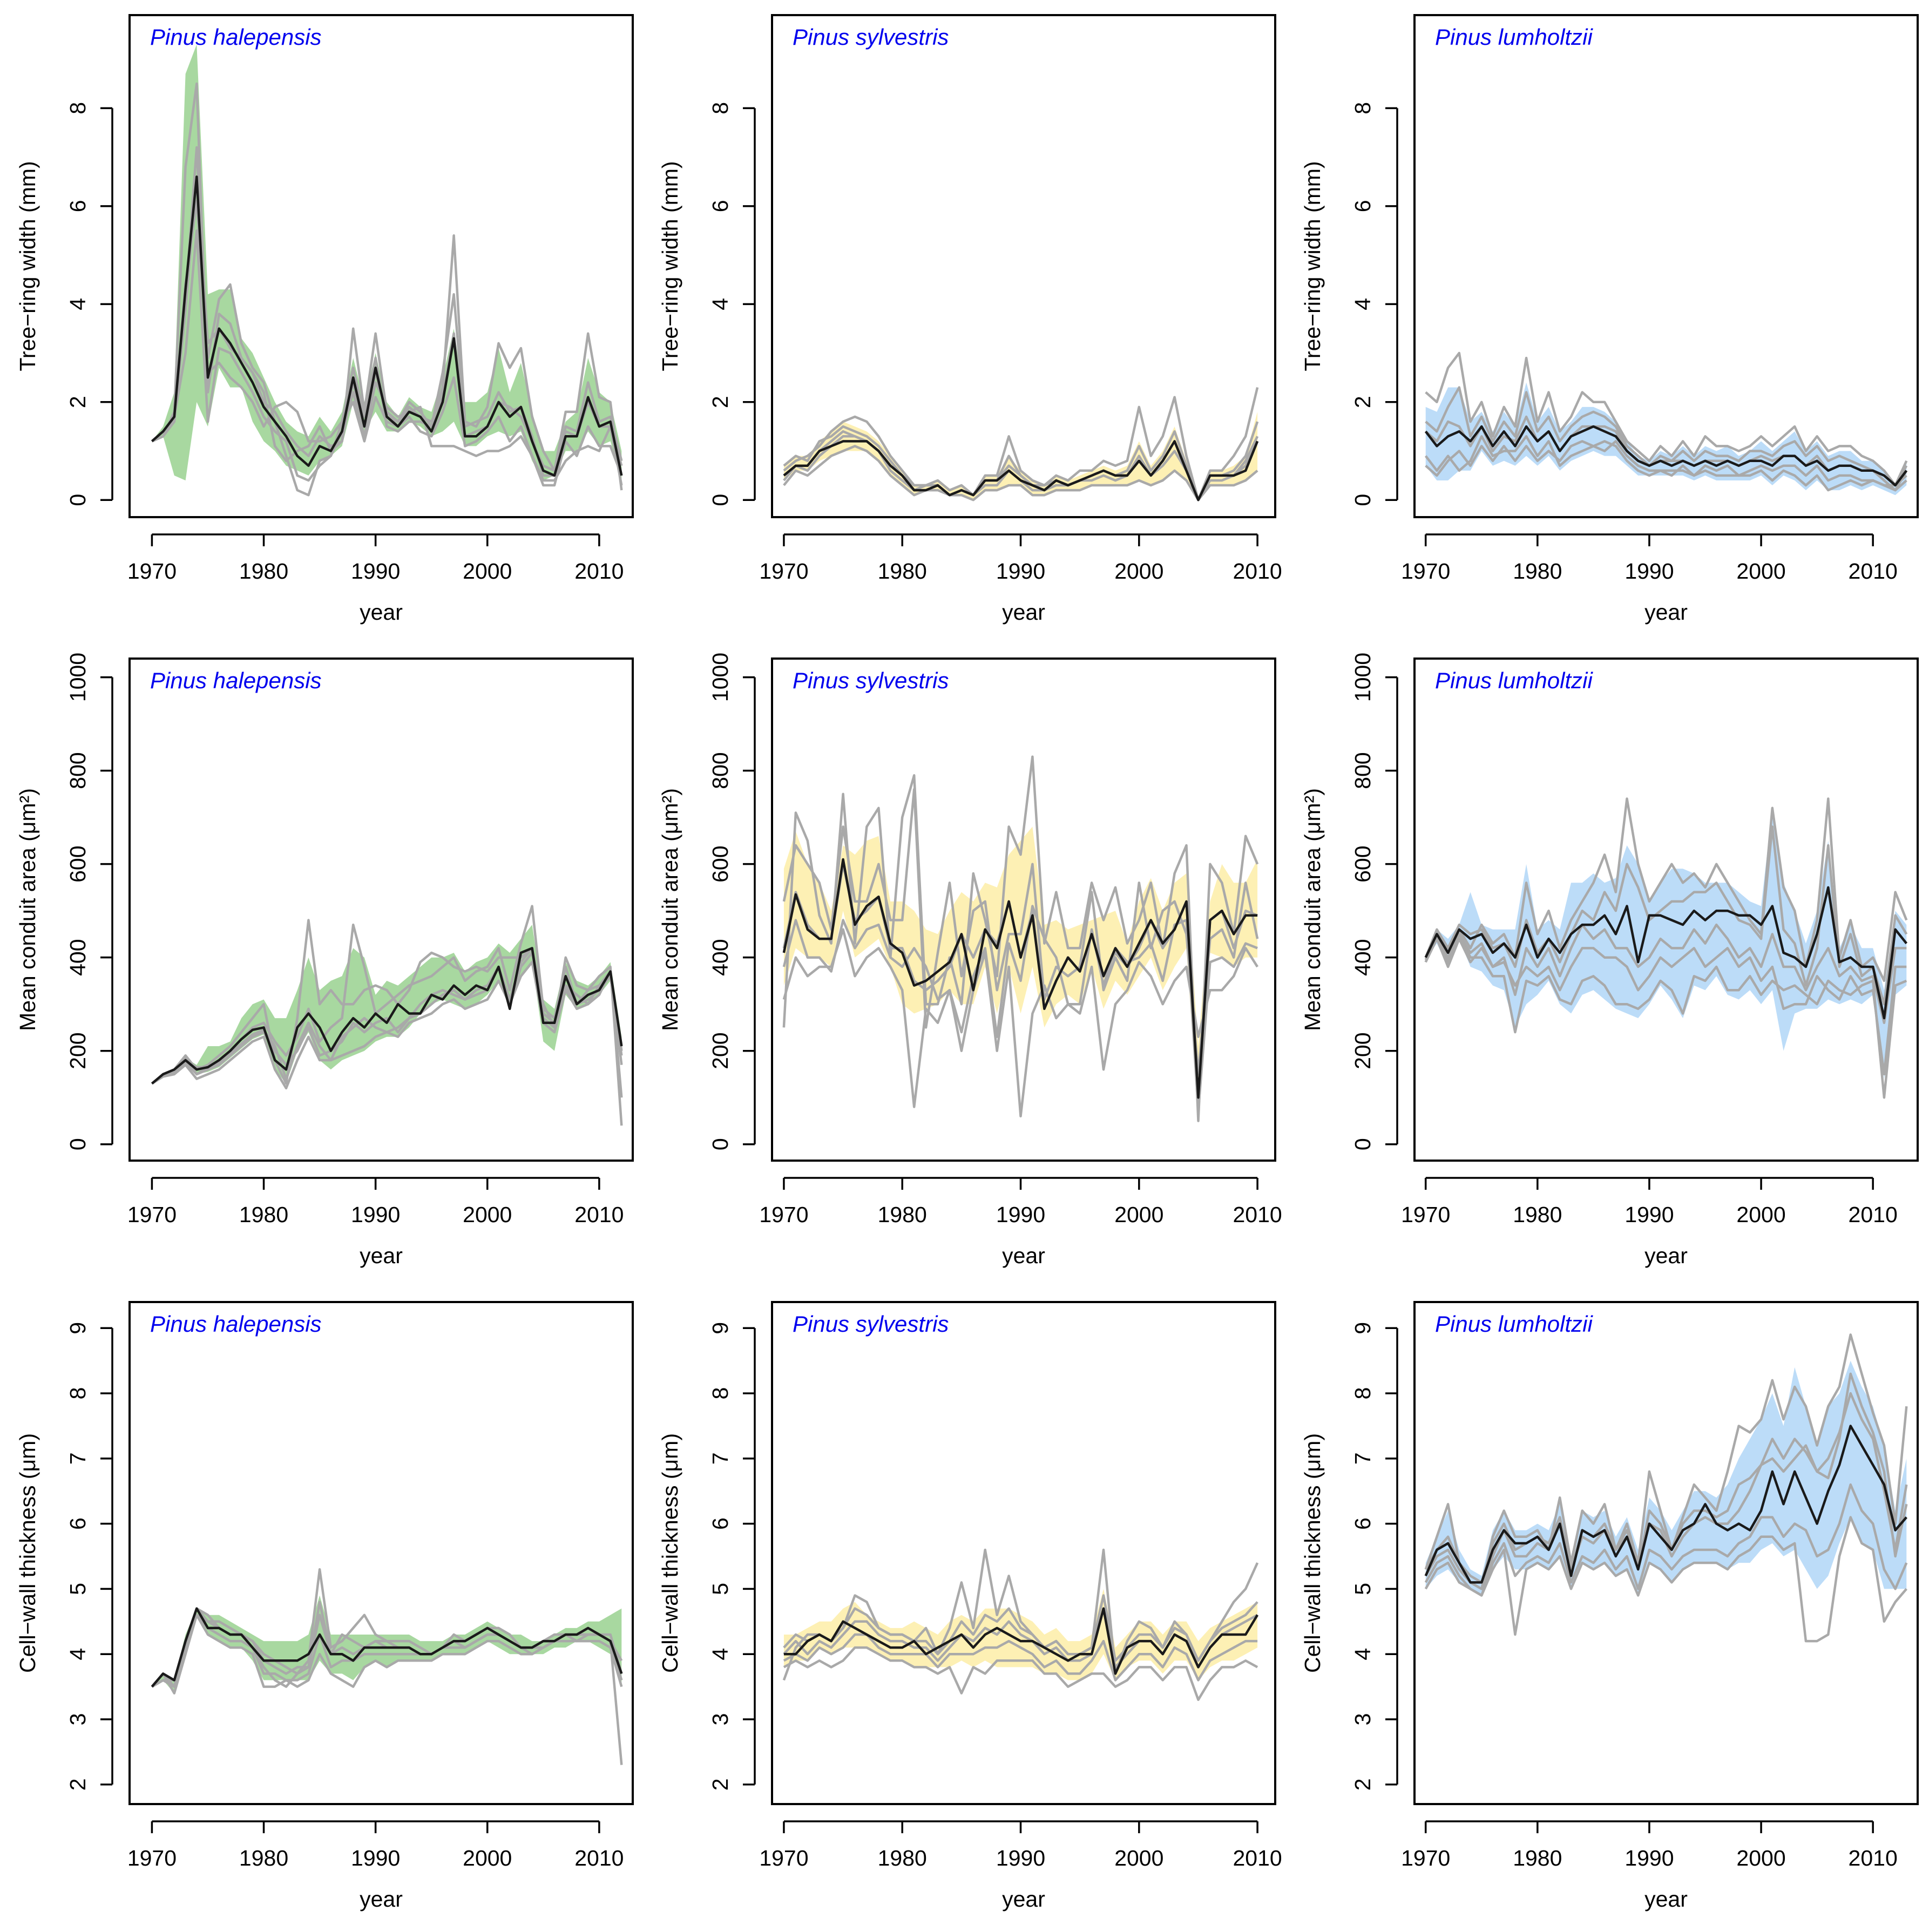 The width and height of the screenshot is (1929, 1932). What do you see at coordinates (720, 1720) in the screenshot?
I see `y-tick-label: 3` at bounding box center [720, 1720].